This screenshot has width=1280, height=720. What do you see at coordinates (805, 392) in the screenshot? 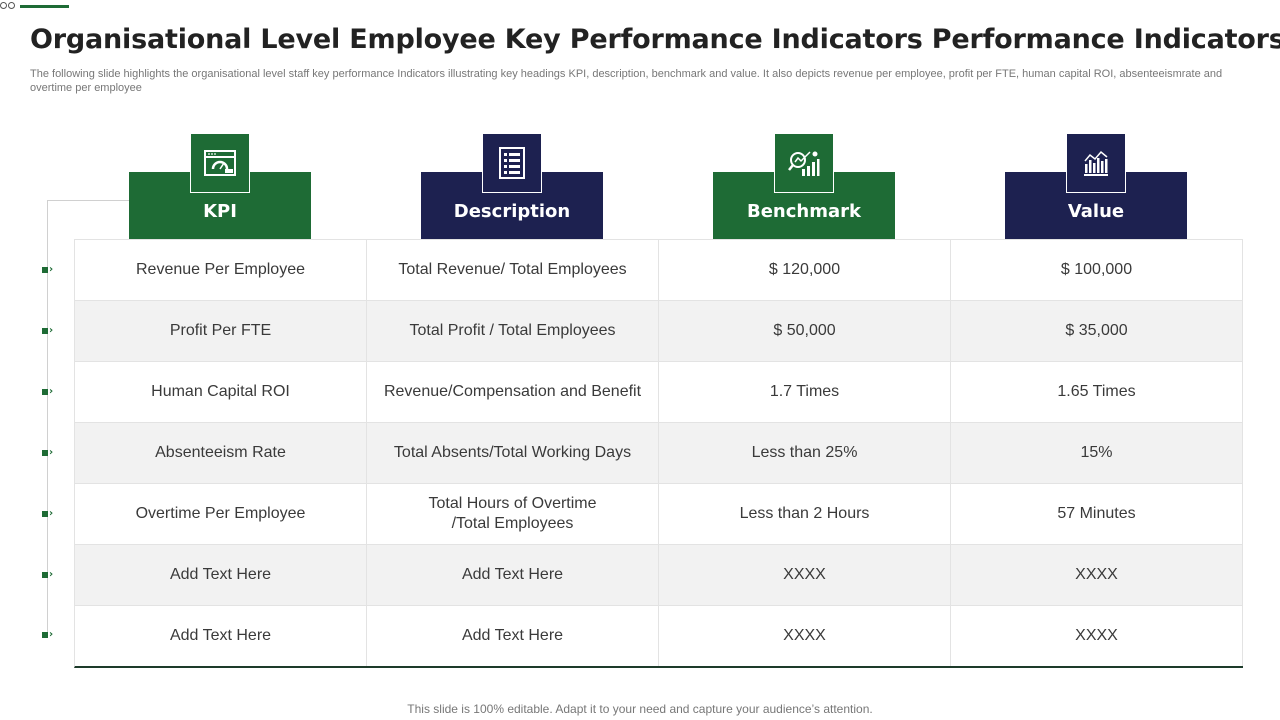
I see `table-cell: 1.7 Times` at bounding box center [805, 392].